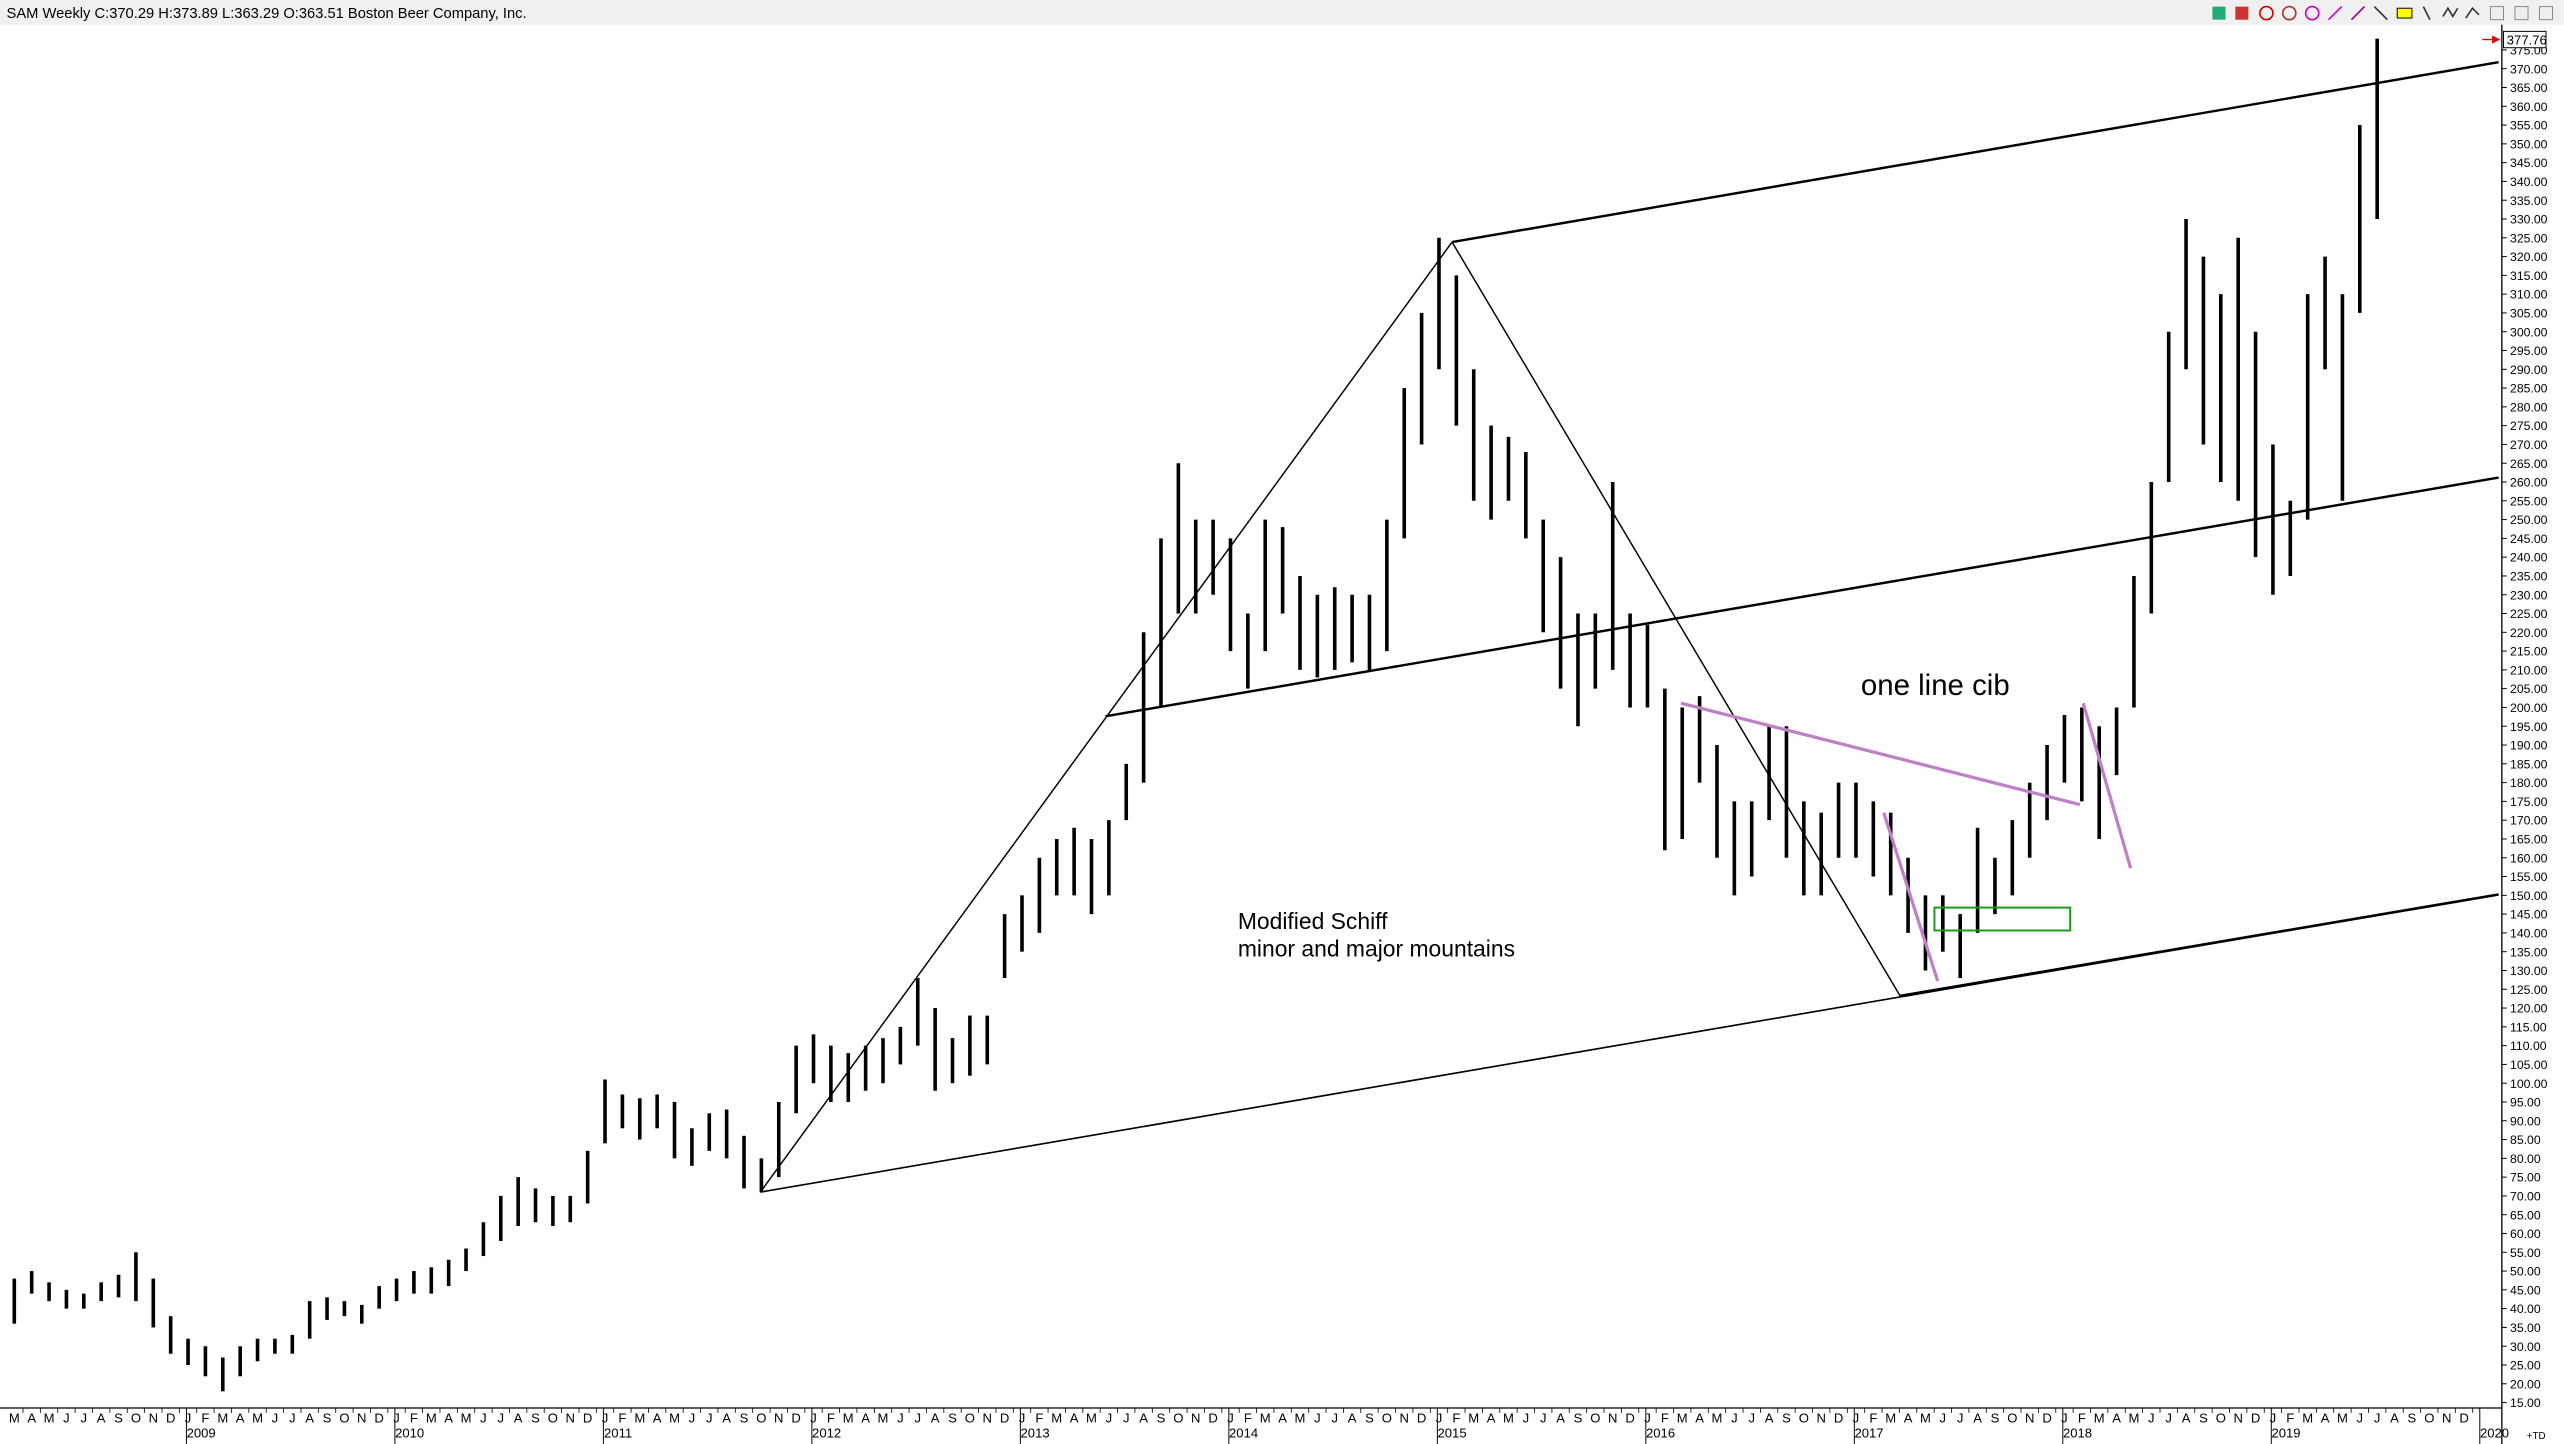 Image resolution: width=2564 pixels, height=1444 pixels. I want to click on y-tick-label: 205.00, so click(2529, 689).